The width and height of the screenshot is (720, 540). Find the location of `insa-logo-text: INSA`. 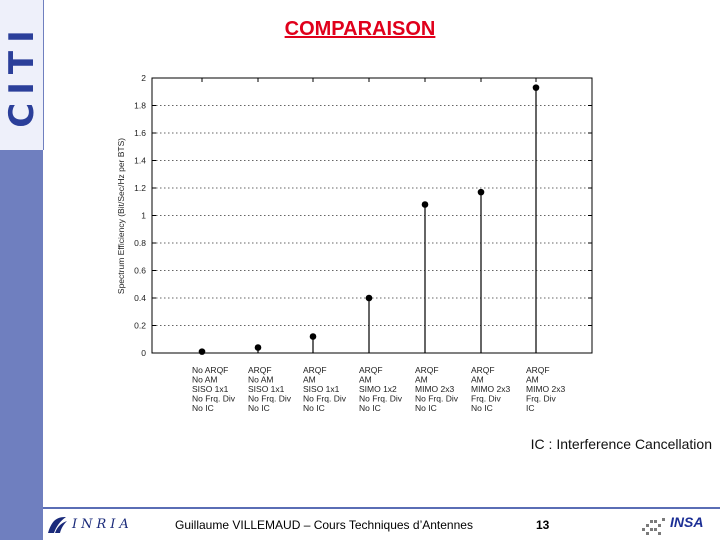

insa-logo-text: INSA is located at coordinates (687, 522).